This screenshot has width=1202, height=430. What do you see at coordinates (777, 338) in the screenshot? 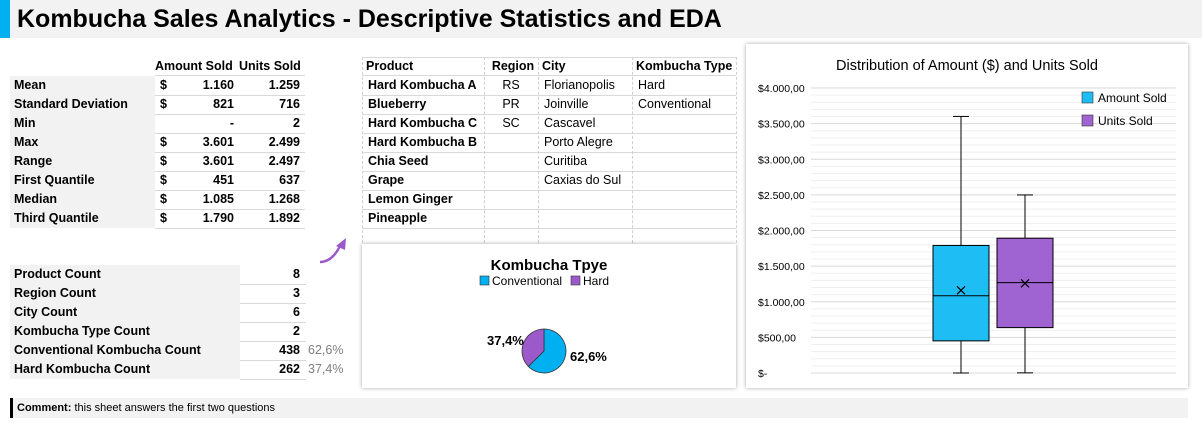
I see `y-tick-label: $500,00` at bounding box center [777, 338].